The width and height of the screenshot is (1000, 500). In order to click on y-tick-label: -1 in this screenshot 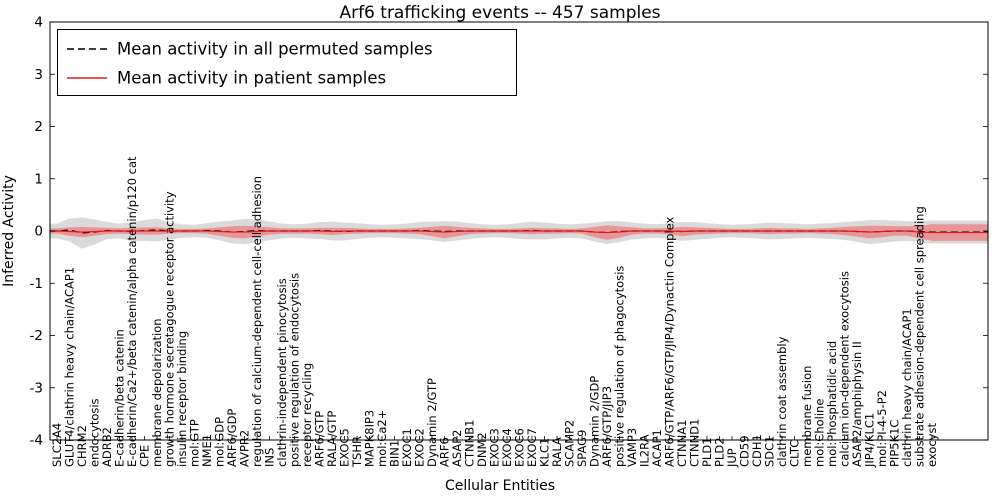, I will do `click(36, 284)`.